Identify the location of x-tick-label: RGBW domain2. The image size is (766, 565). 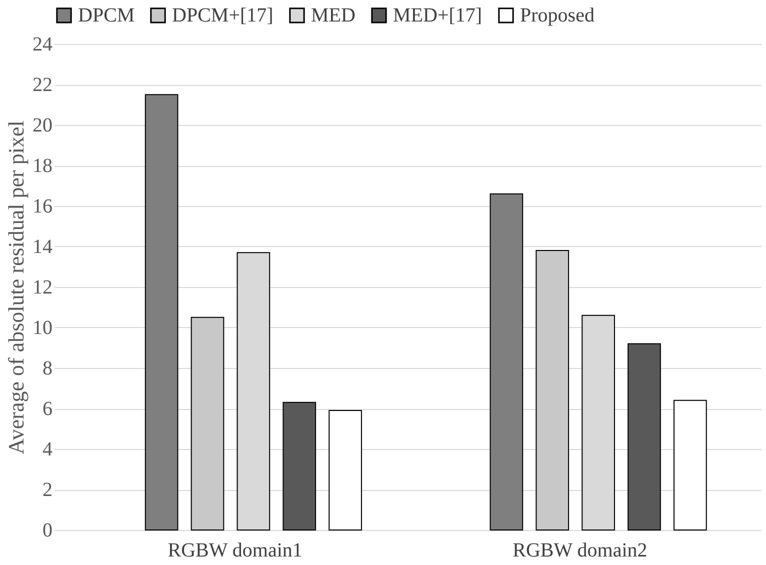
(580, 551).